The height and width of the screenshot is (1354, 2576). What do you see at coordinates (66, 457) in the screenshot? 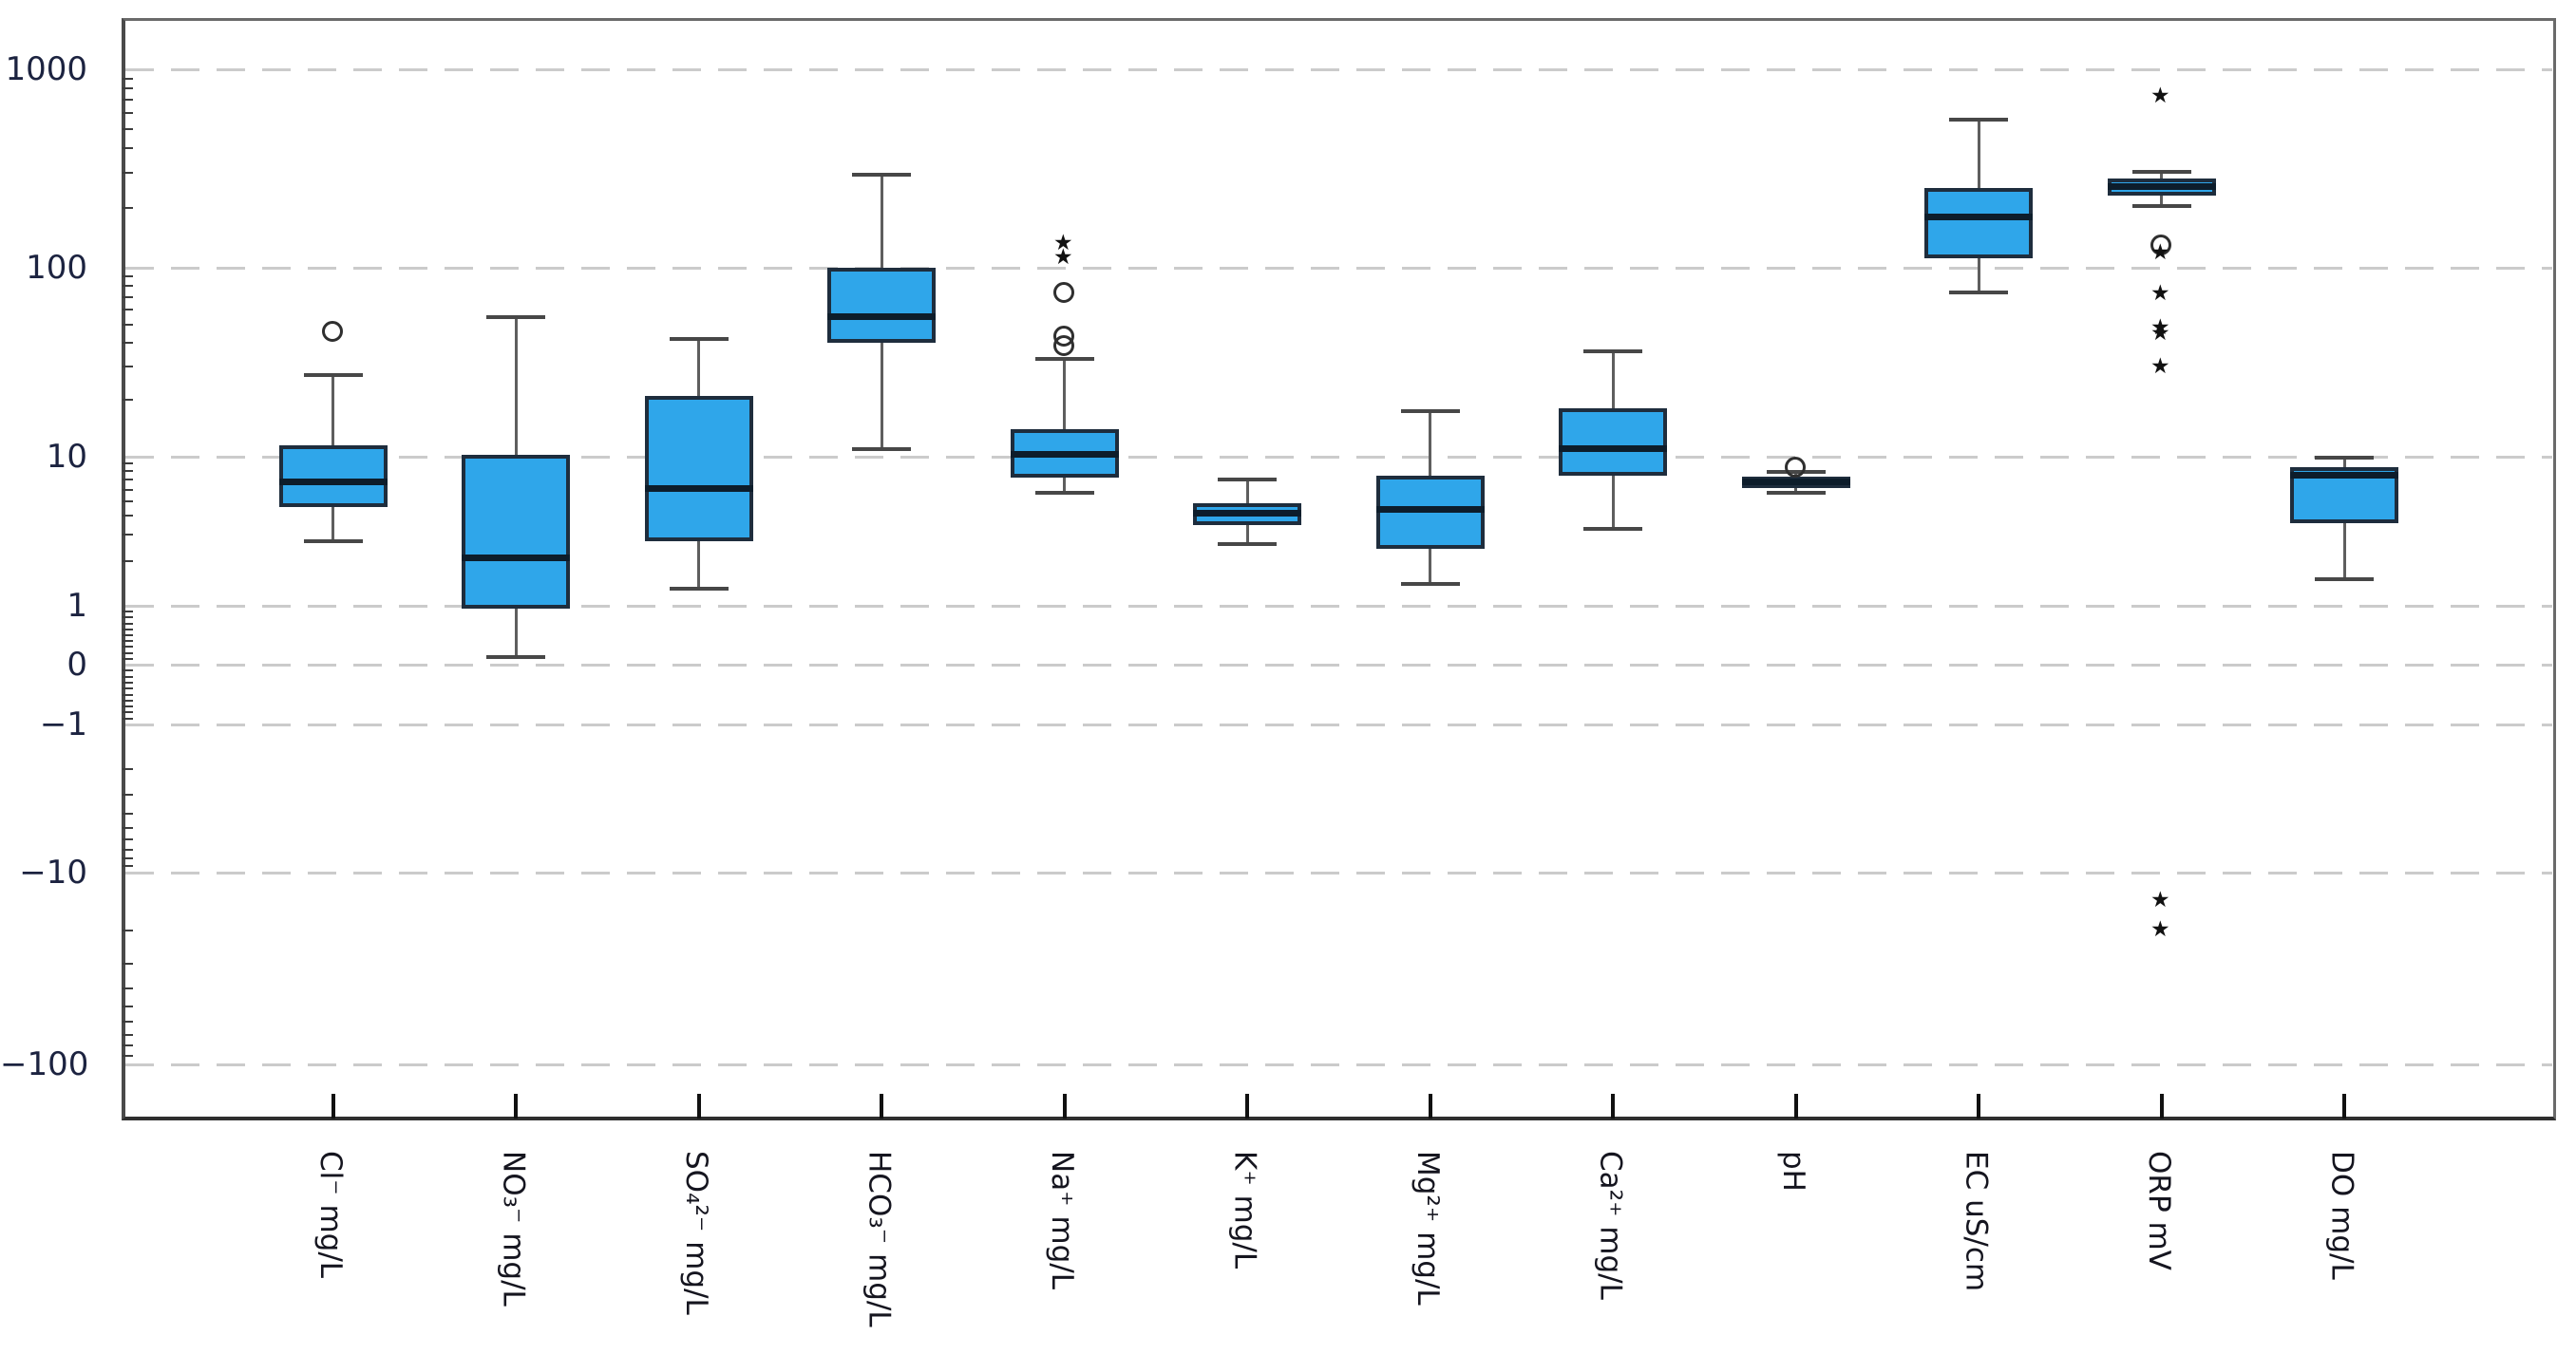
I see `y-tick-label: 10` at bounding box center [66, 457].